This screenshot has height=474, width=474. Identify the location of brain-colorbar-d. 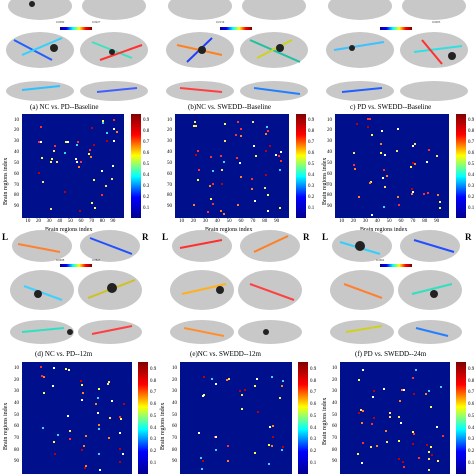
(76, 265).